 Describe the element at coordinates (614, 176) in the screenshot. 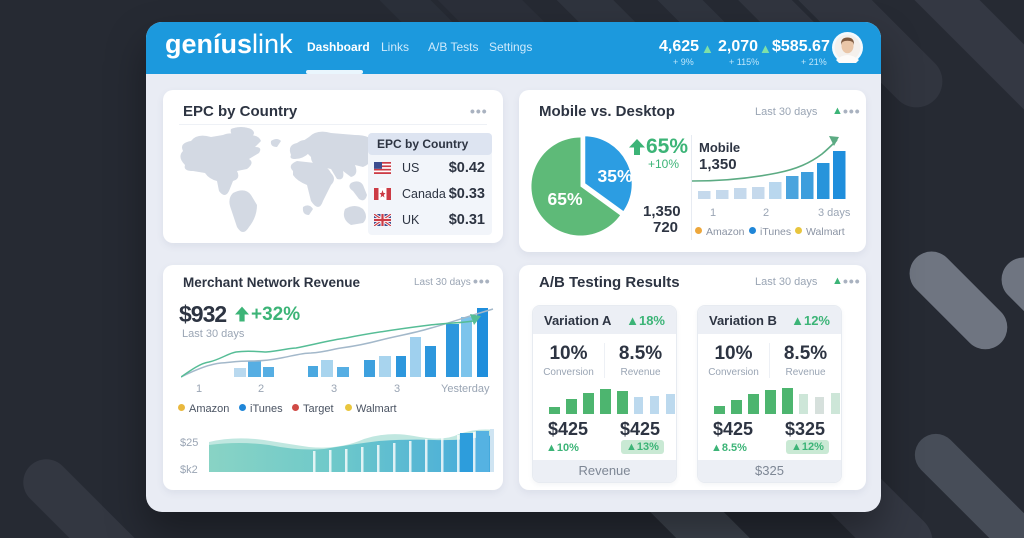

I see `svg-text: 35%` at that location.